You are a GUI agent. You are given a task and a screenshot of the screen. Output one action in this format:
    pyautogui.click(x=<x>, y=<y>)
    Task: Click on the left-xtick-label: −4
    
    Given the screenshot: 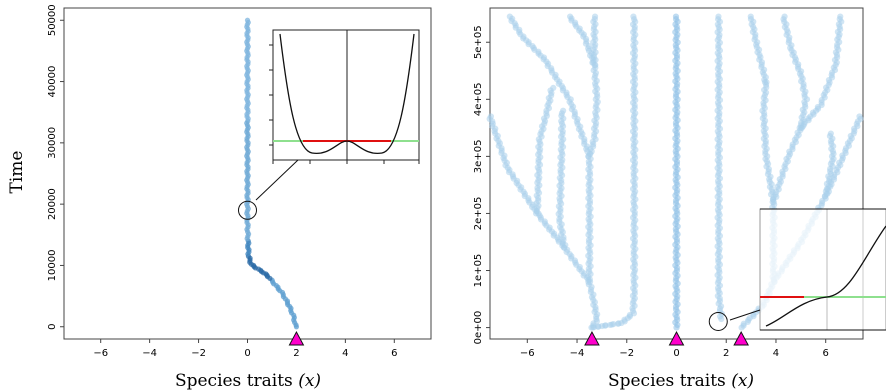 What is the action you would take?
    pyautogui.click(x=149, y=353)
    